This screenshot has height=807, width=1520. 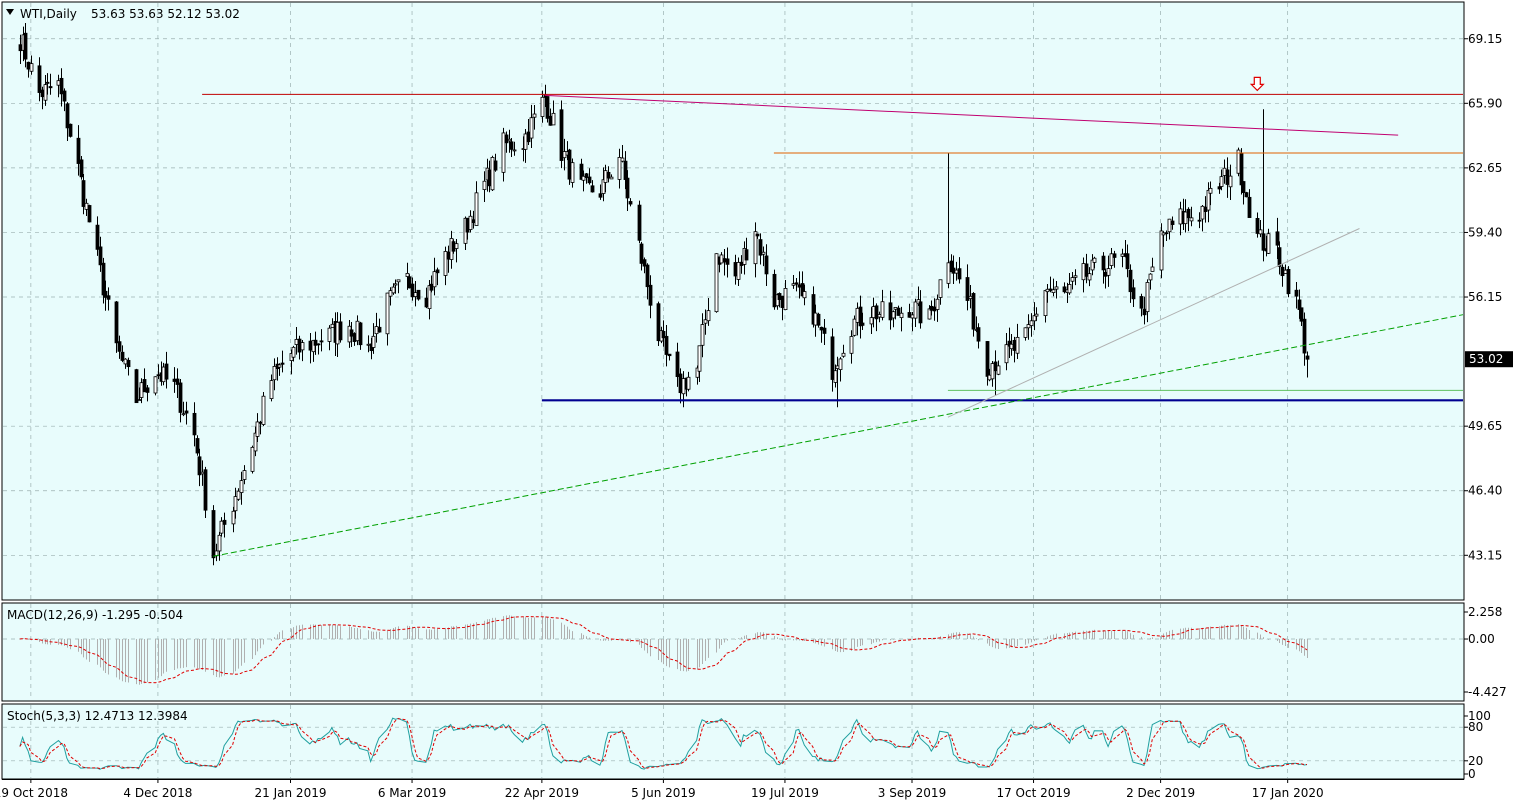 I want to click on arrow-down-icon, so click(x=1257, y=84).